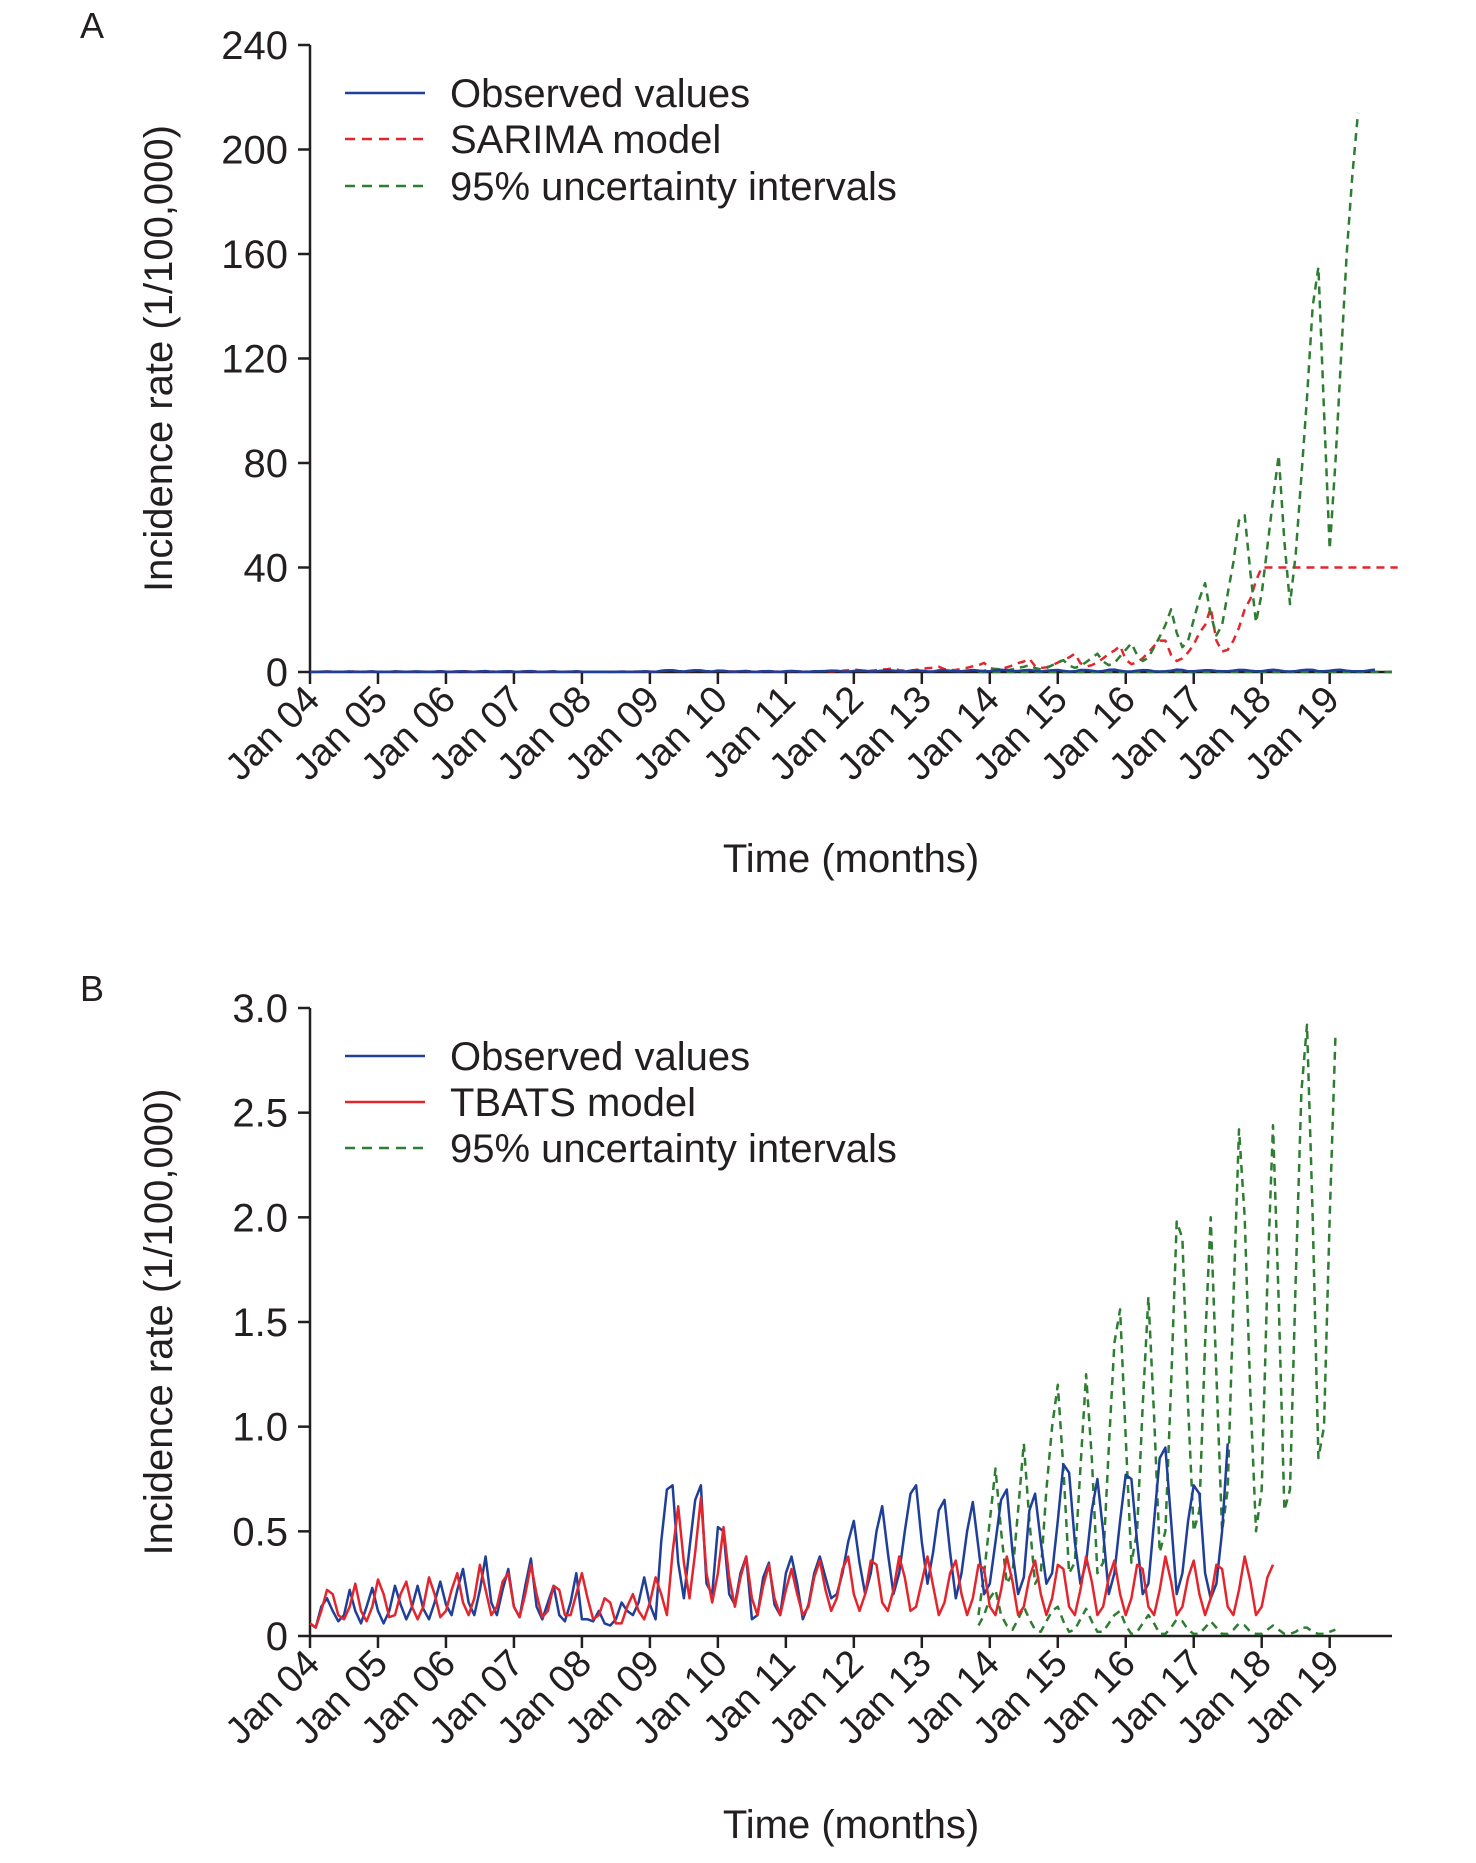 The height and width of the screenshot is (1863, 1476). What do you see at coordinates (260, 1323) in the screenshot?
I see `y-tick-label: 1.5` at bounding box center [260, 1323].